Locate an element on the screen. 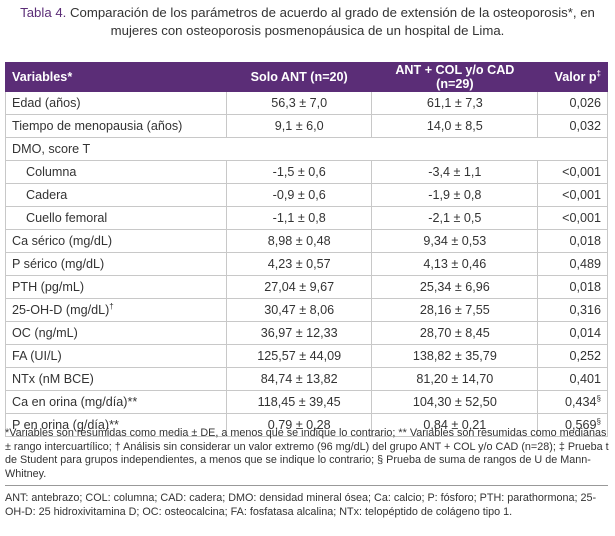  p-value: 0,489 is located at coordinates (585, 263).